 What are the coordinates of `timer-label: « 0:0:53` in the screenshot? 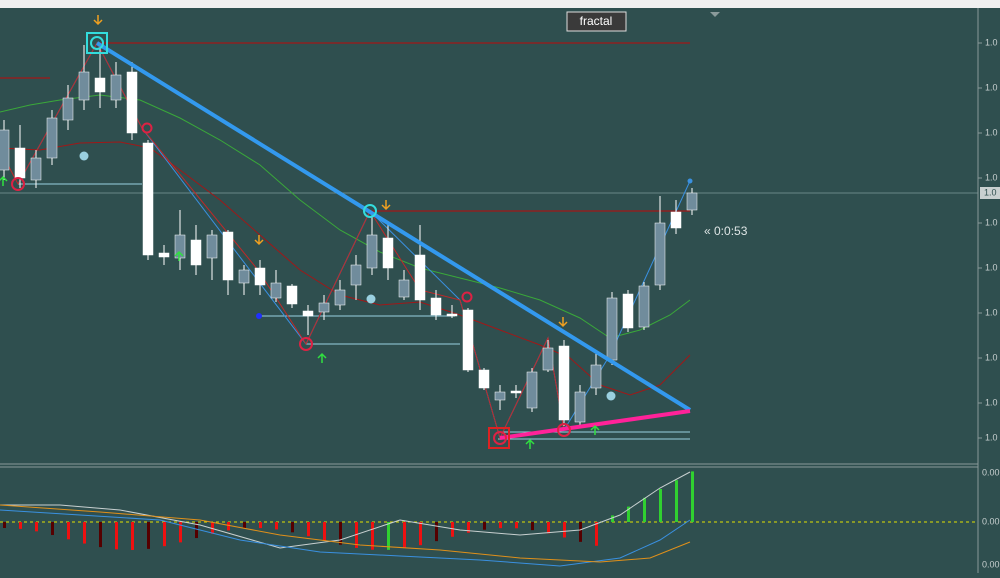 It's located at (726, 231).